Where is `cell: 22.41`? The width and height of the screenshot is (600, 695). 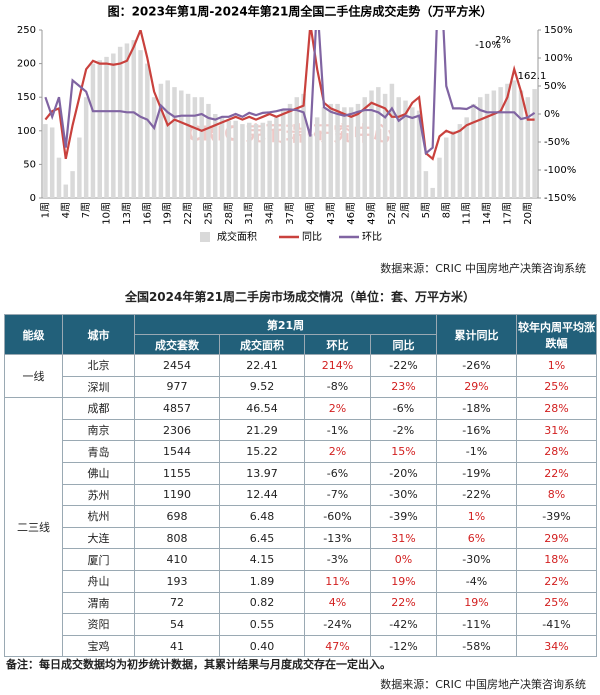
cell: 22.41 is located at coordinates (262, 365).